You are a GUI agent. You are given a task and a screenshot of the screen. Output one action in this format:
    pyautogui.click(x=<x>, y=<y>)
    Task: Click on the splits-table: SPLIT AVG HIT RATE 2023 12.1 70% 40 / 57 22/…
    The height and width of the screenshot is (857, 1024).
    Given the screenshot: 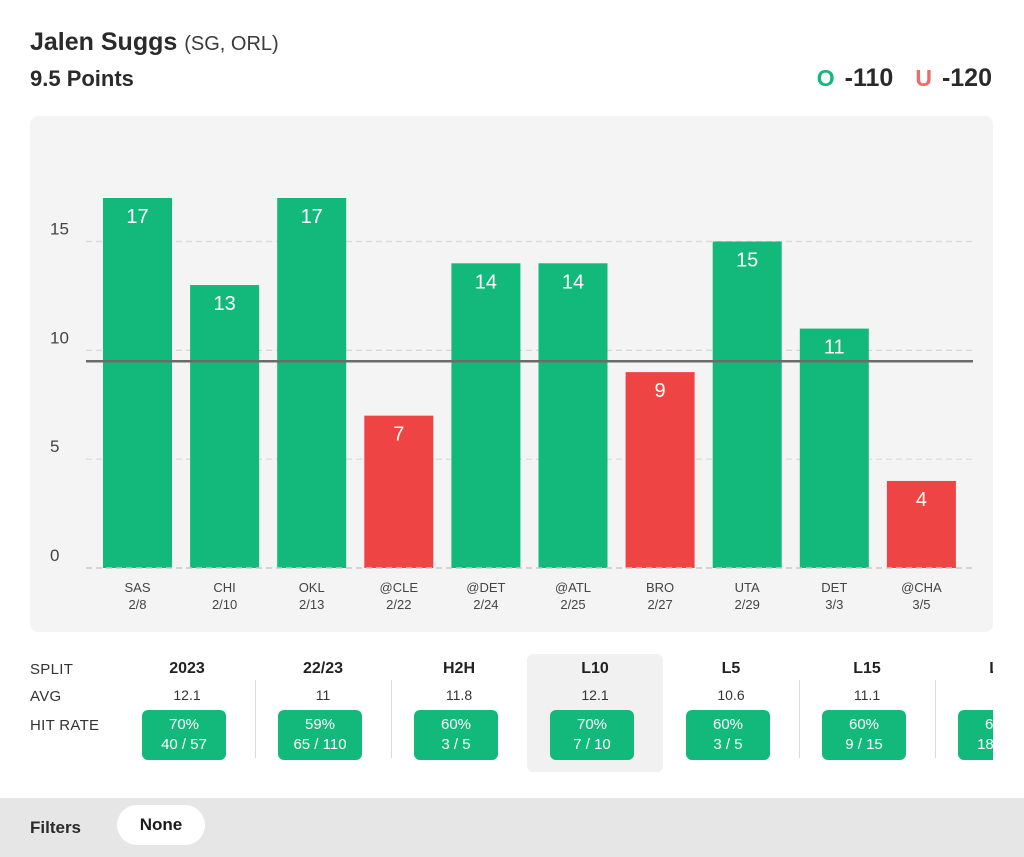 What is the action you would take?
    pyautogui.click(x=511, y=714)
    